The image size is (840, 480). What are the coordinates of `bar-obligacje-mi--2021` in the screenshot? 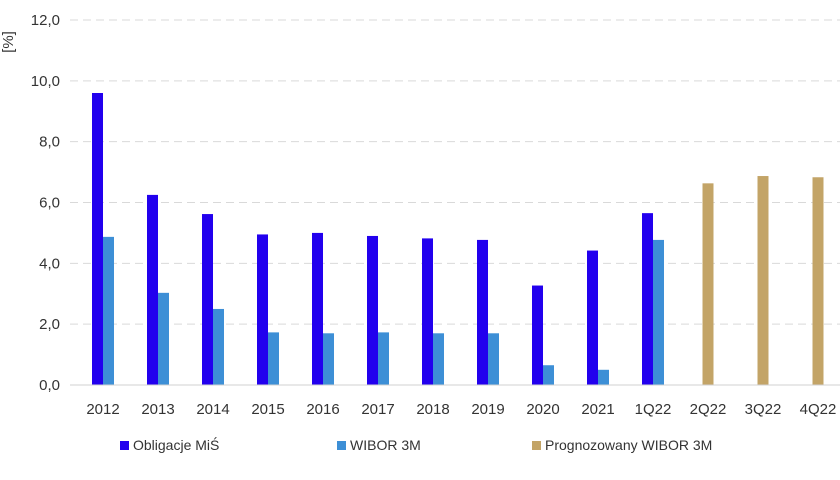 It's located at (592, 317).